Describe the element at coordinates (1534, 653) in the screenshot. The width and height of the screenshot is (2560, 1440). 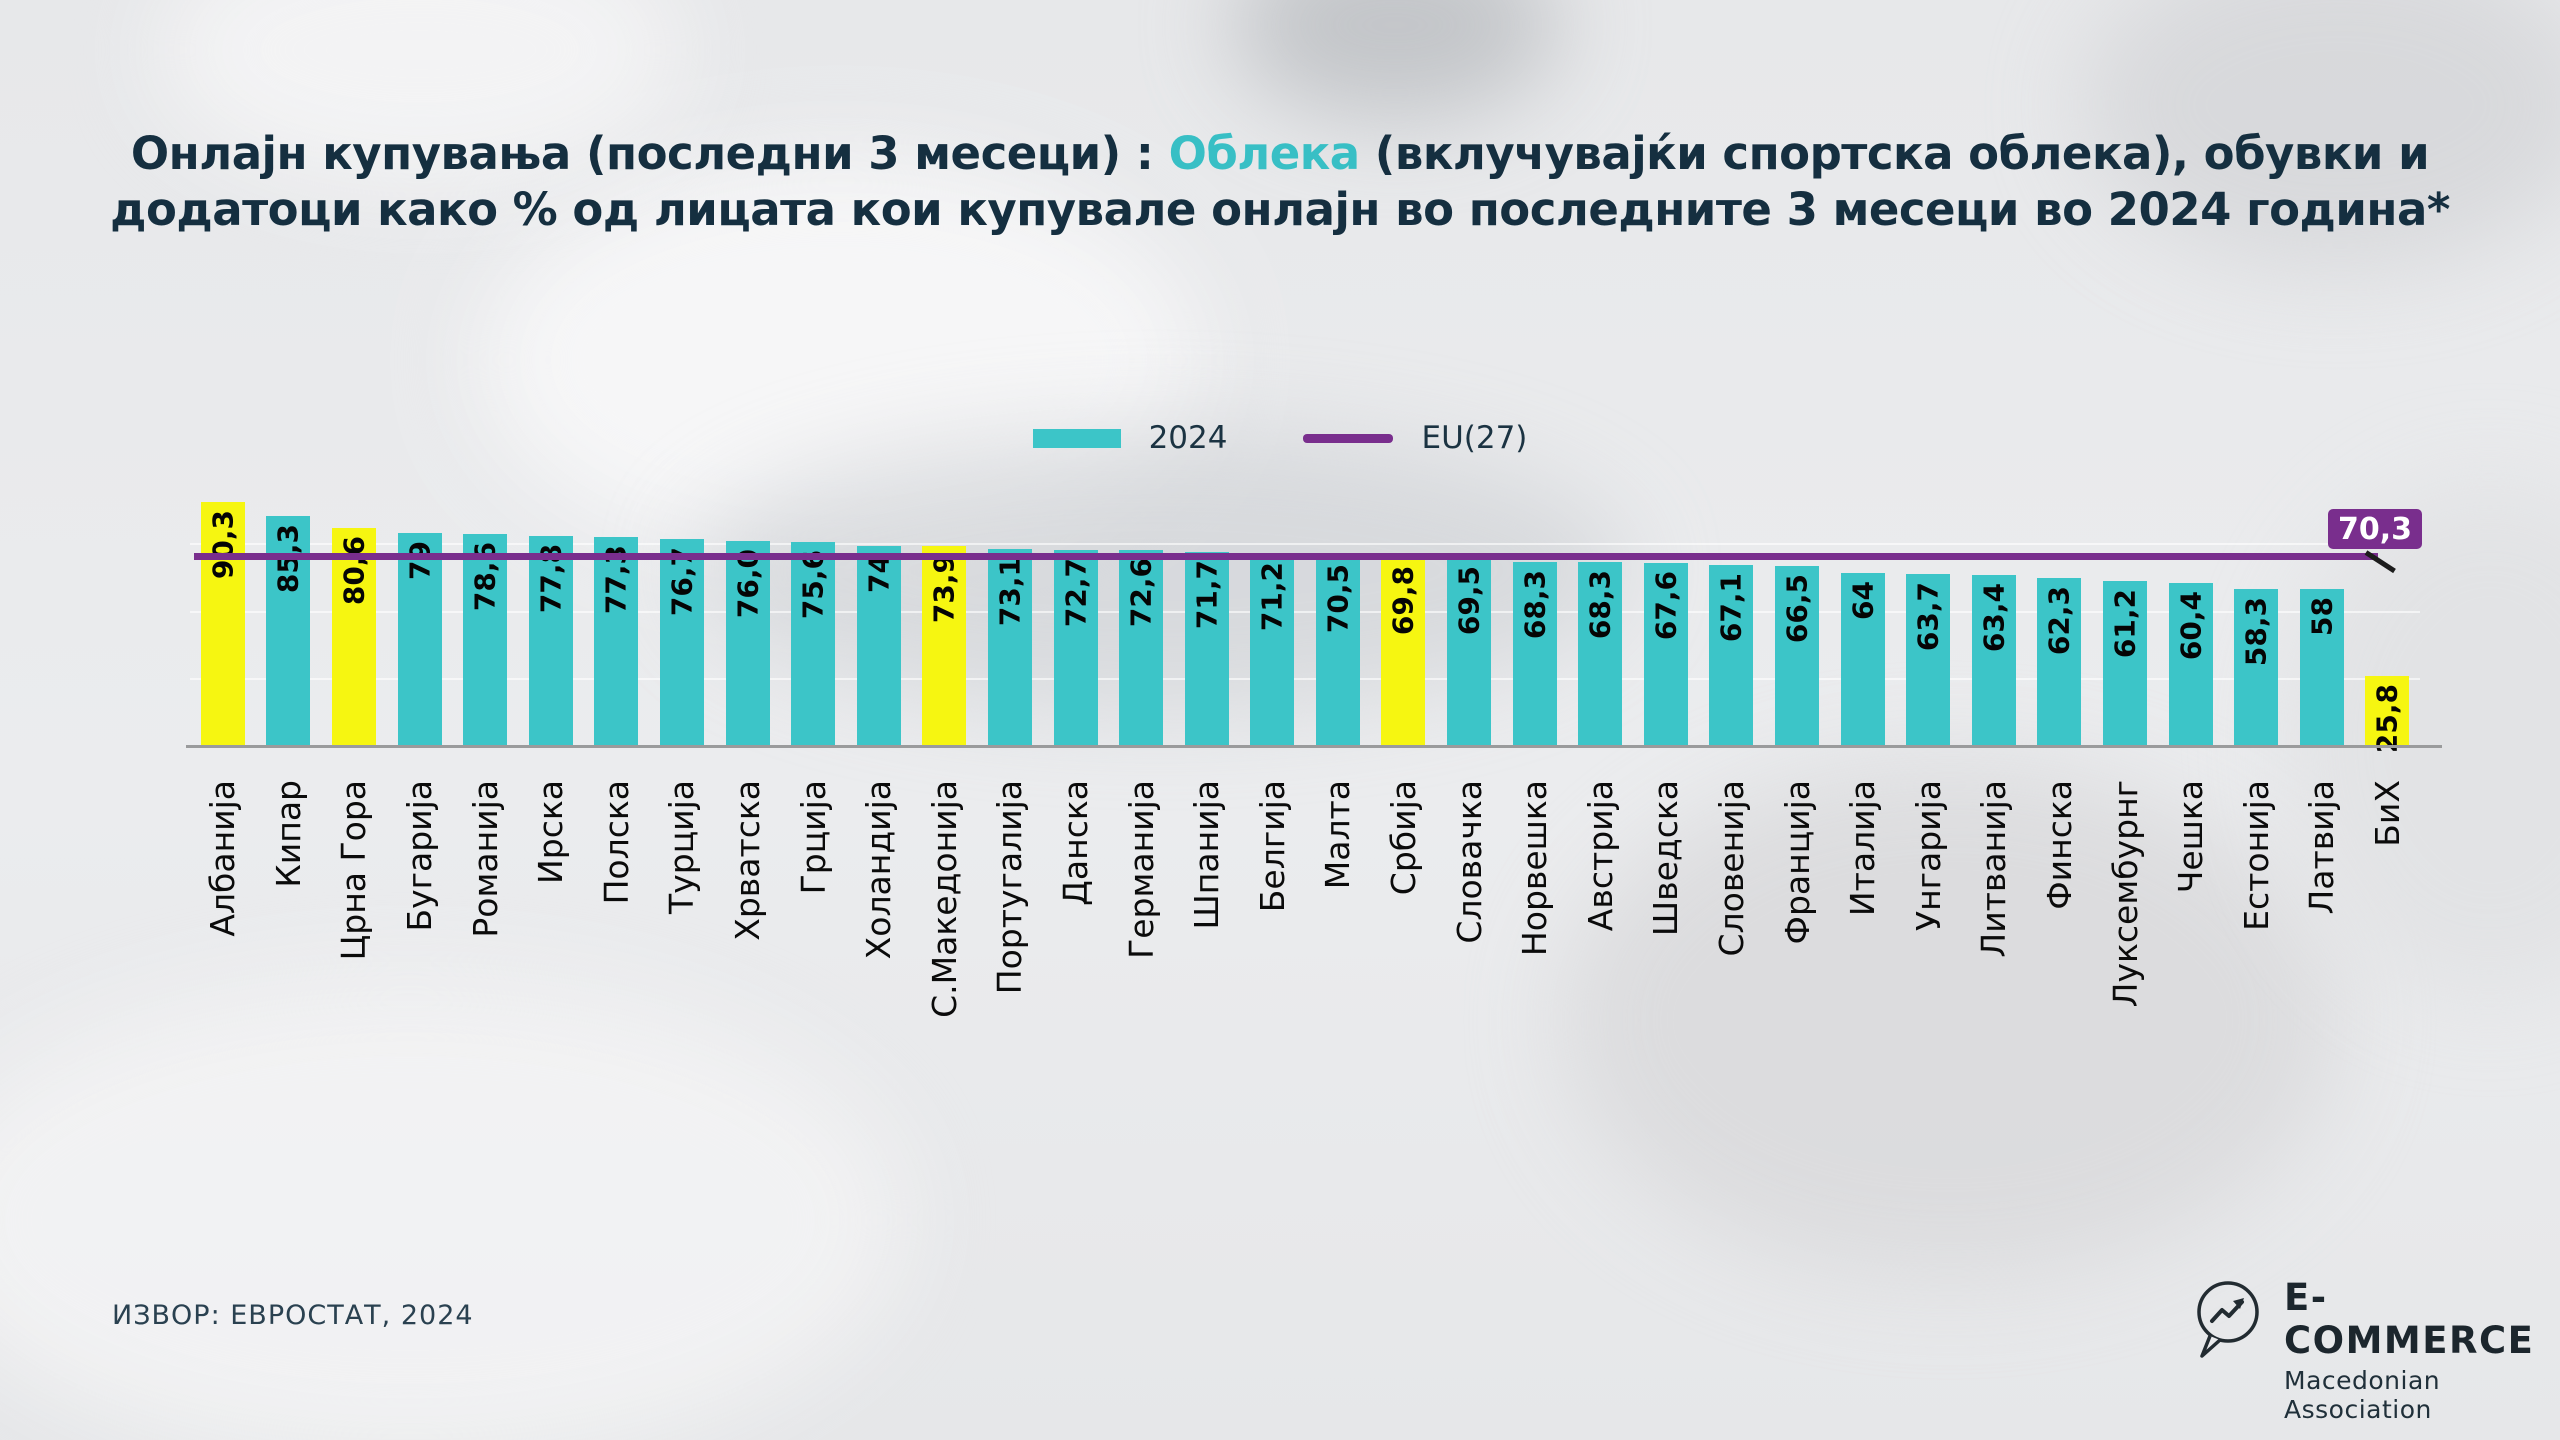
I see `bar-Норвешка: 68,3` at that location.